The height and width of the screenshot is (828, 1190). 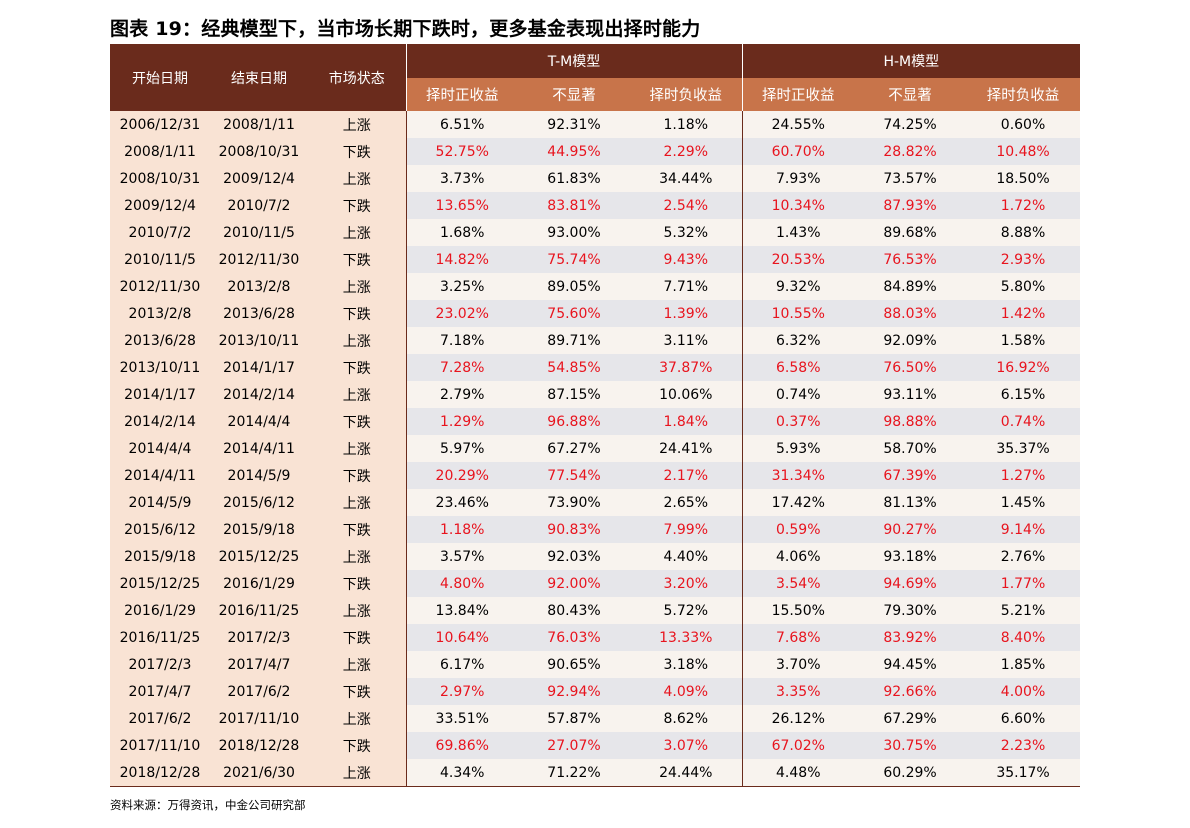 What do you see at coordinates (405, 29) in the screenshot?
I see `figure-title: 图表 19：经典模型下，当市场长期下跌时，更多基金表现出择时能力` at bounding box center [405, 29].